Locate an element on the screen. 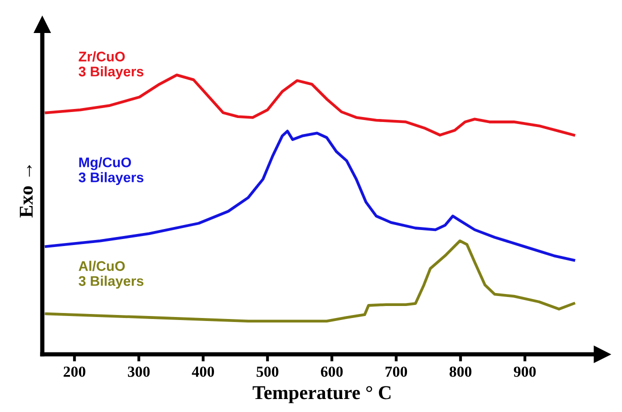  x-tick-label: 200 is located at coordinates (75, 371).